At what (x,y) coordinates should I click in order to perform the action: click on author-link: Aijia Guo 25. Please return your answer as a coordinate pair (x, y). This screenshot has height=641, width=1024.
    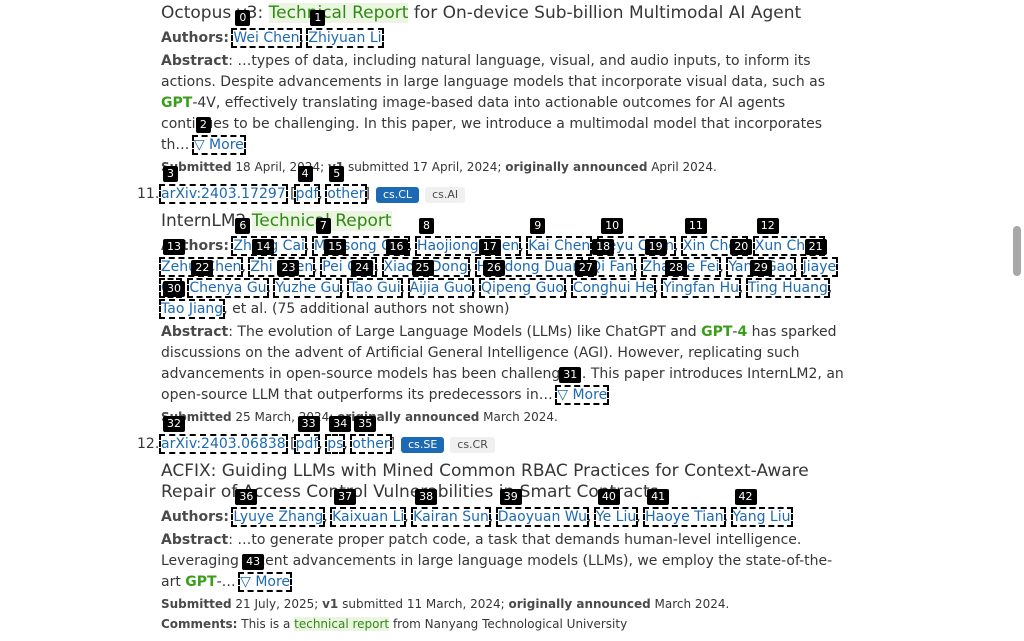
    Looking at the image, I should click on (441, 279).